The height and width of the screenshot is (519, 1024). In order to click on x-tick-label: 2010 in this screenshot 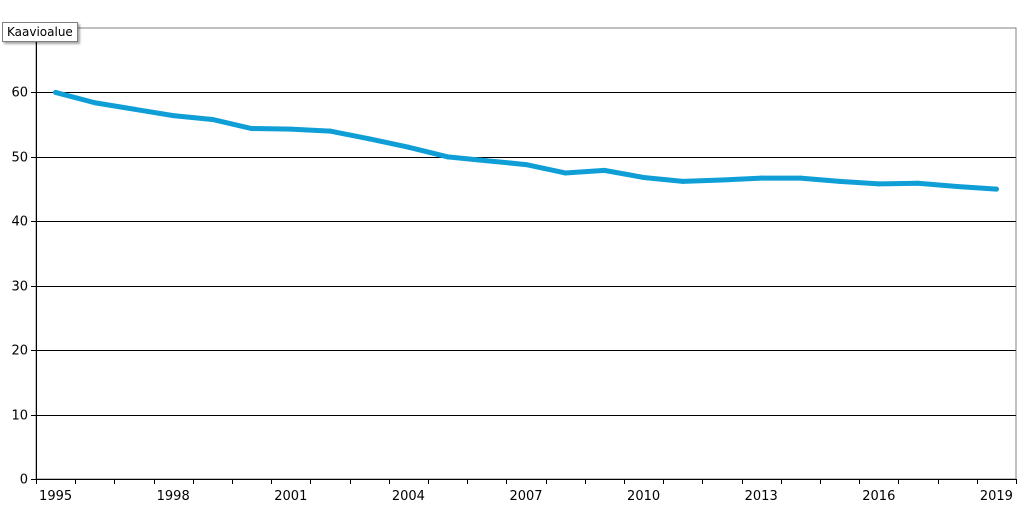, I will do `click(643, 496)`.